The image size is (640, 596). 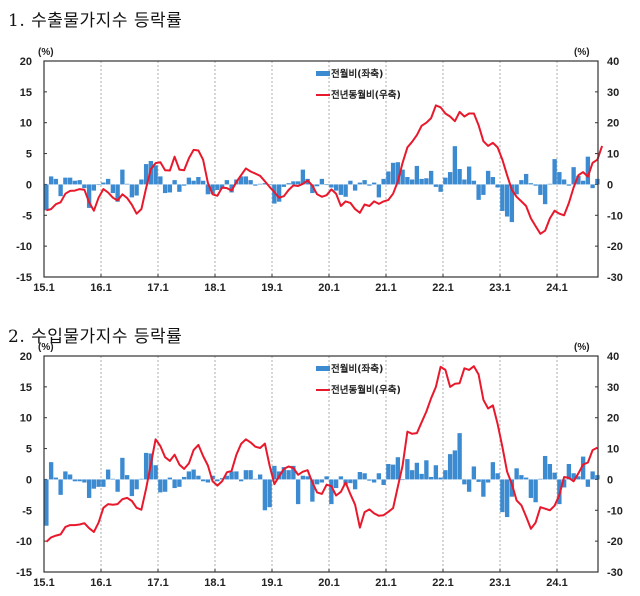 I want to click on left-axis-unit: (%), so click(x=46, y=347).